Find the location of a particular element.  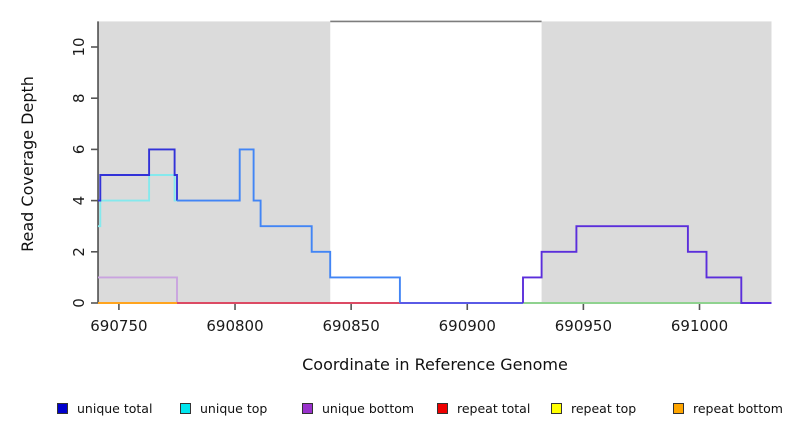

unique-total-left is located at coordinates (138, 175).